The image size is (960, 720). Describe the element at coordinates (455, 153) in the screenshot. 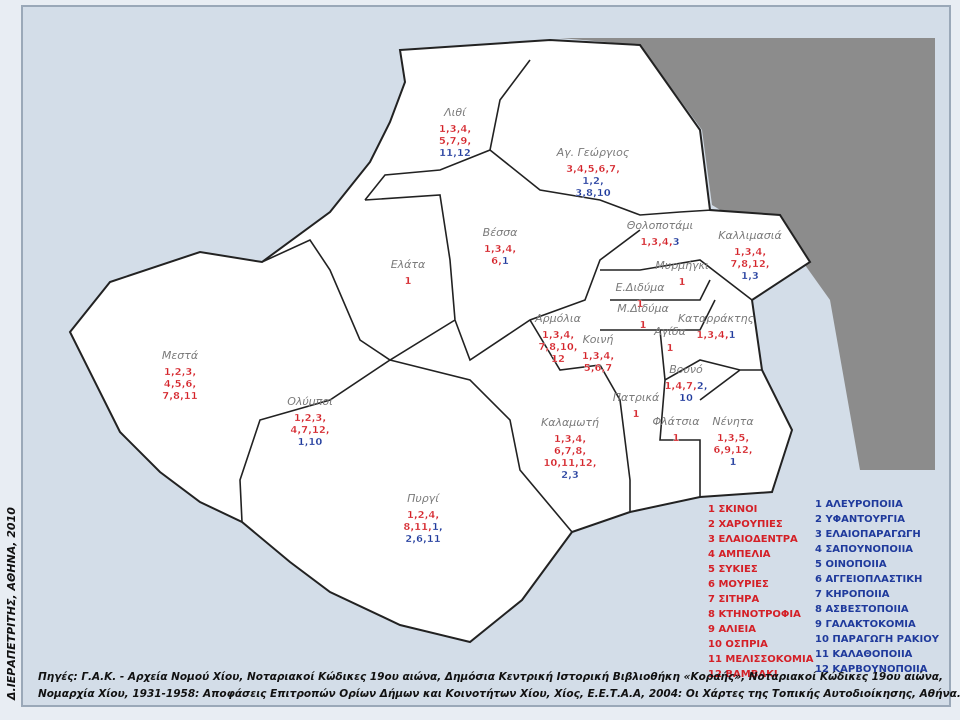

I see `code-segment: 11,12` at that location.